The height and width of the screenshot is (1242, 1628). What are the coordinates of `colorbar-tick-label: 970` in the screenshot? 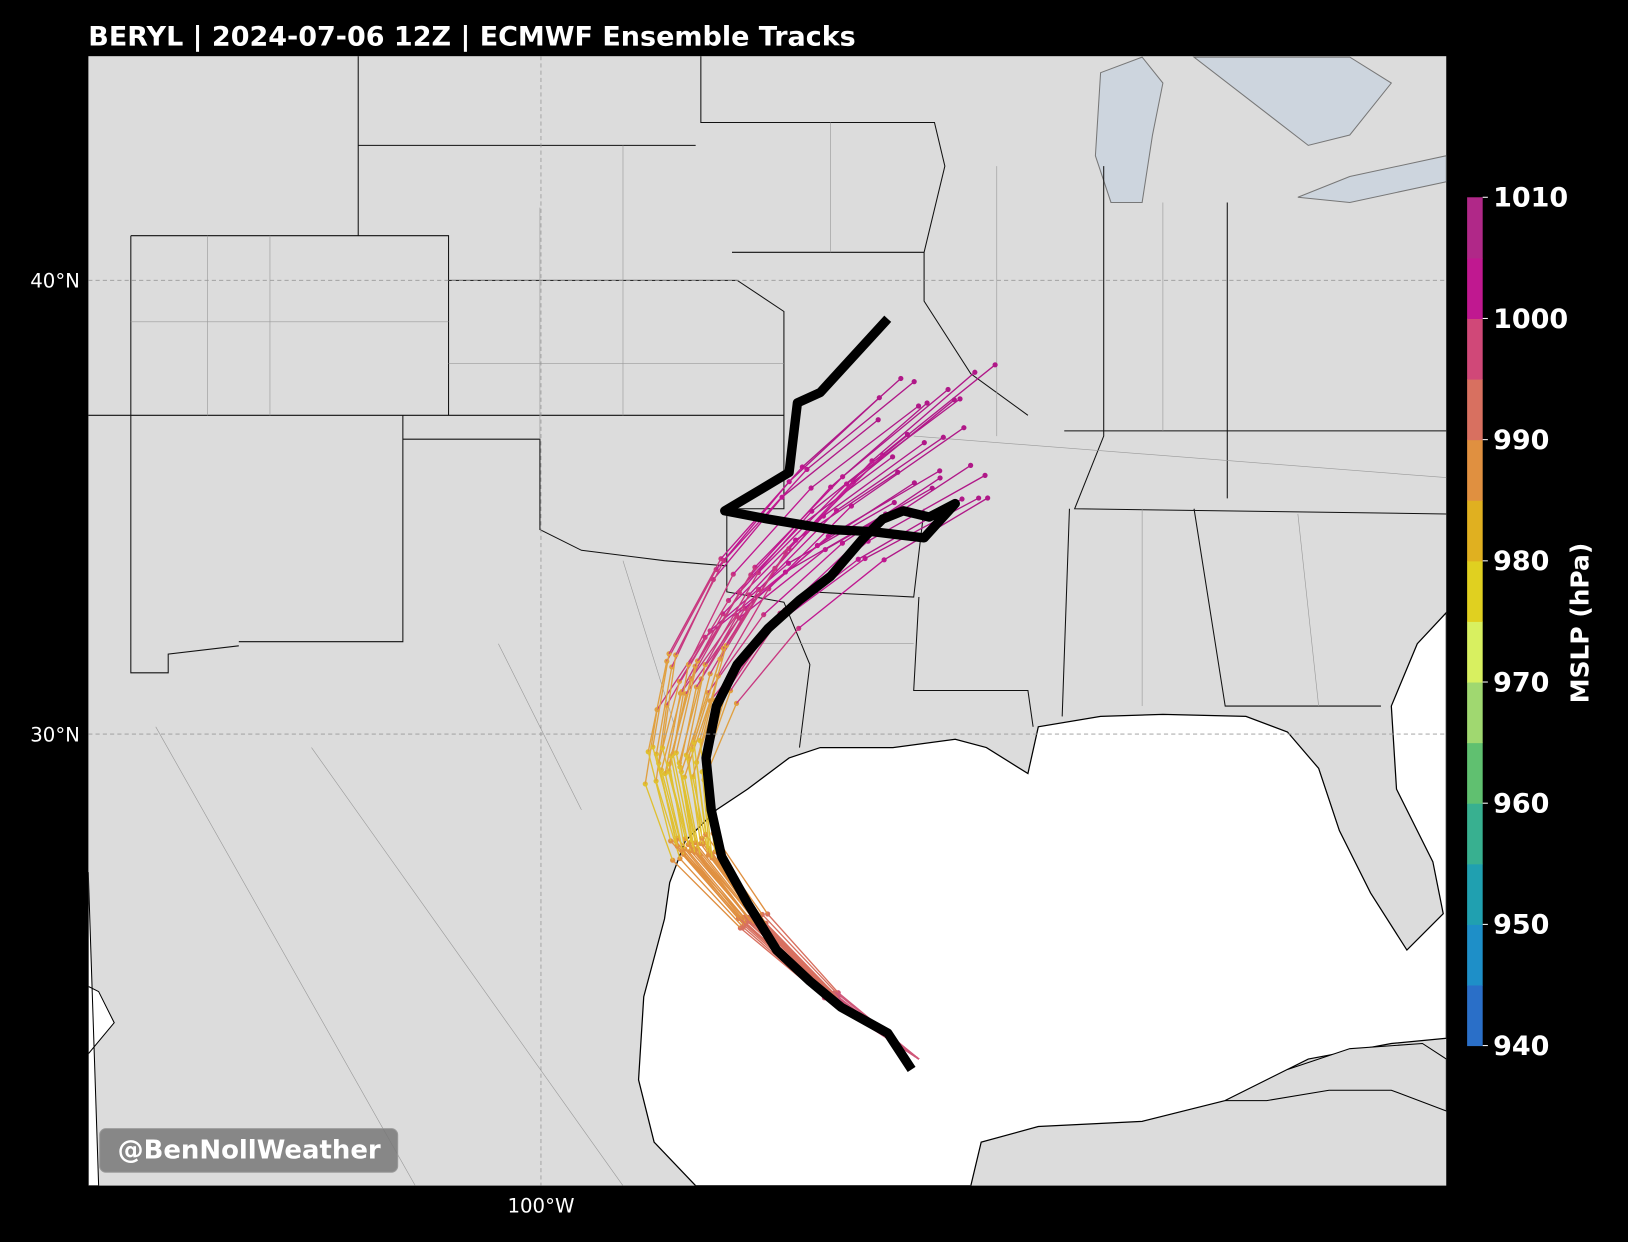 It's located at (1521, 682).